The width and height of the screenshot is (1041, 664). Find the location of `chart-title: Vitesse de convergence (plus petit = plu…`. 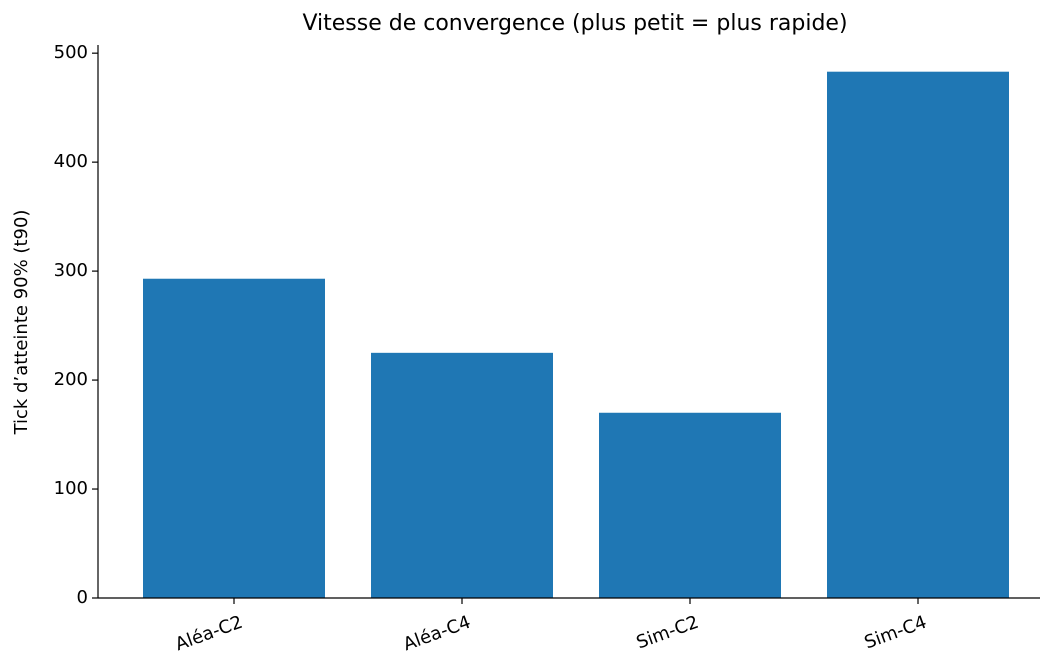

chart-title: Vitesse de convergence (plus petit = plu… is located at coordinates (574, 23).